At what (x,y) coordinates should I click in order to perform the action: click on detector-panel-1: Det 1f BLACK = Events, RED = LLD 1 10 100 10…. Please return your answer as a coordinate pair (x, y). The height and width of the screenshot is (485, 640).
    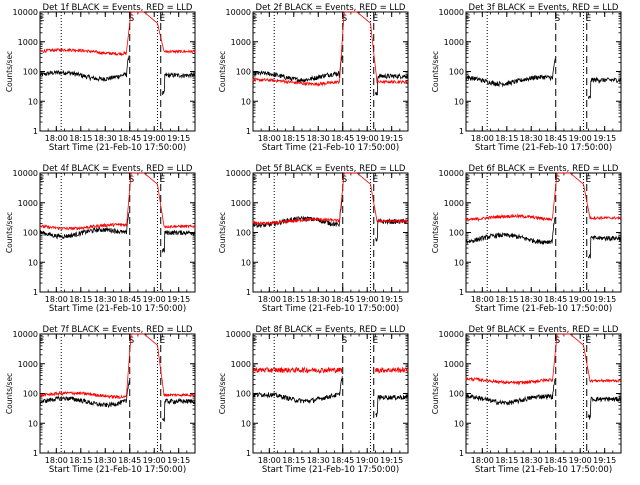
    Looking at the image, I should click on (100, 78).